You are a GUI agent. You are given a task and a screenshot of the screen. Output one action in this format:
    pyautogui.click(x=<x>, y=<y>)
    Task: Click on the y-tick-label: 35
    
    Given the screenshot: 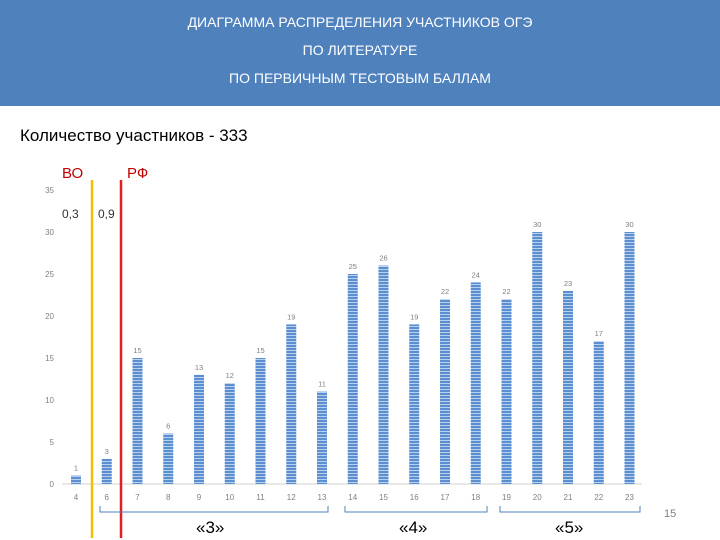 What is the action you would take?
    pyautogui.click(x=49, y=190)
    